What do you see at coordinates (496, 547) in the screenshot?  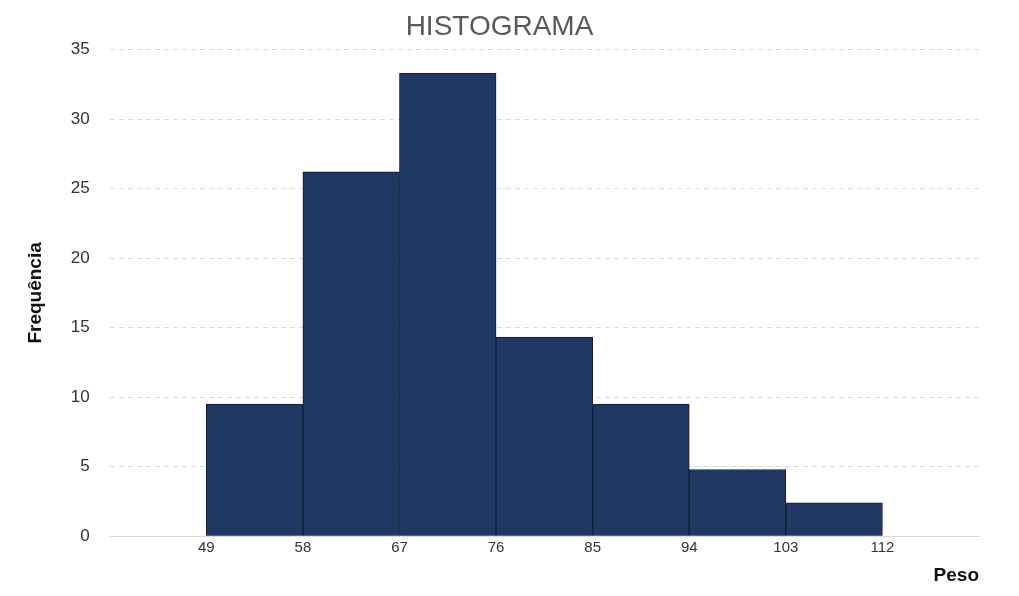 I see `x-tick-label: 76` at bounding box center [496, 547].